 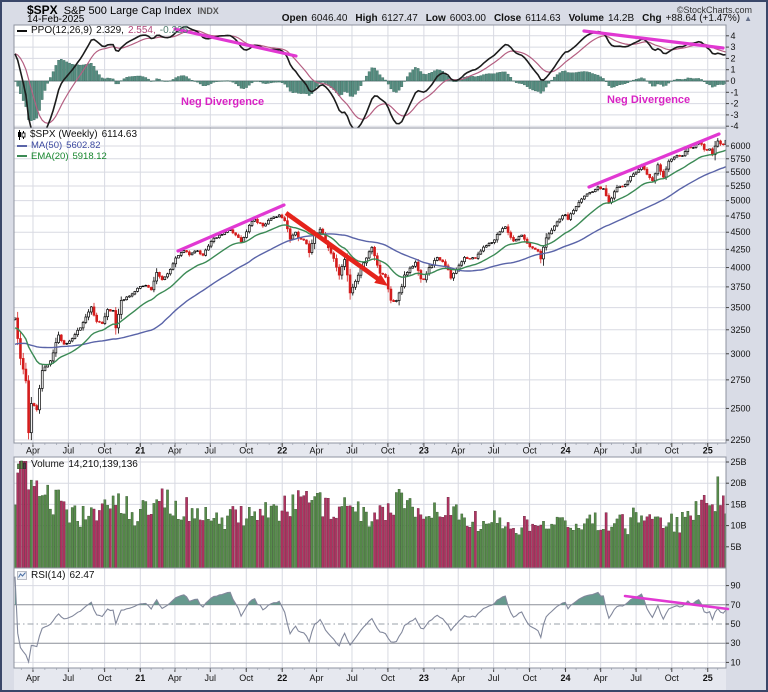 What do you see at coordinates (739, 483) in the screenshot?
I see `svg-text: 20B` at bounding box center [739, 483].